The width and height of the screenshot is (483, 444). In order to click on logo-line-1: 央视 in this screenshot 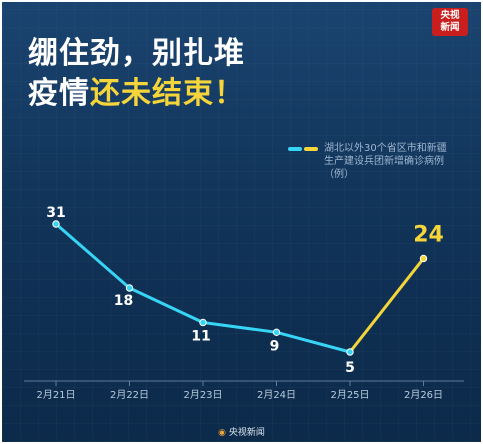, I will do `click(450, 15)`.